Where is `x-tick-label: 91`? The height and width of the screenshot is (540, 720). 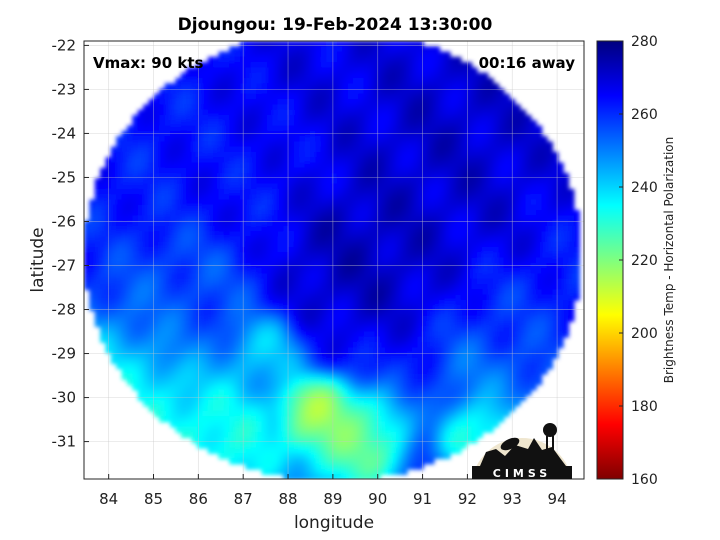 x-tick-label: 91 is located at coordinates (422, 499).